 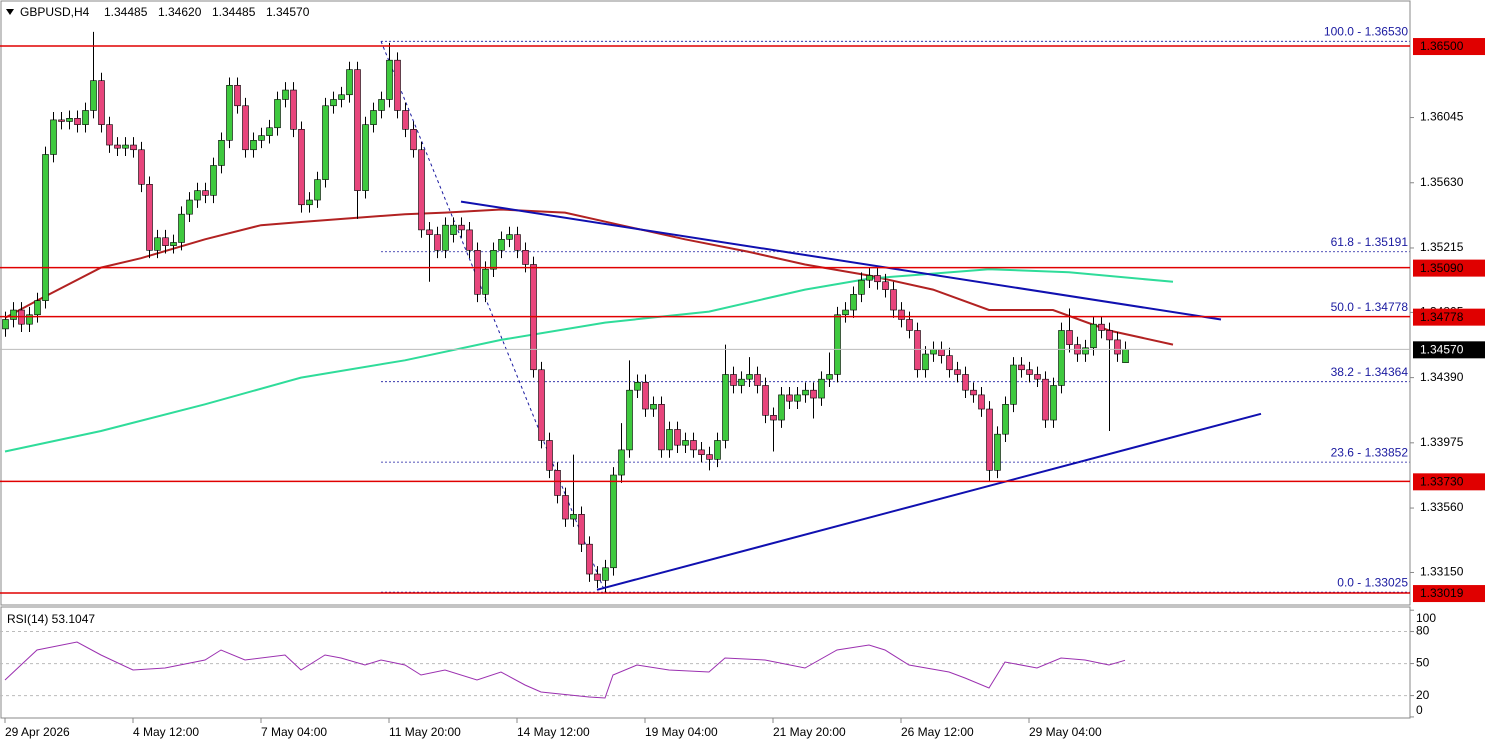 What do you see at coordinates (553, 732) in the screenshot?
I see `x-tick-label: 14 May 12:00` at bounding box center [553, 732].